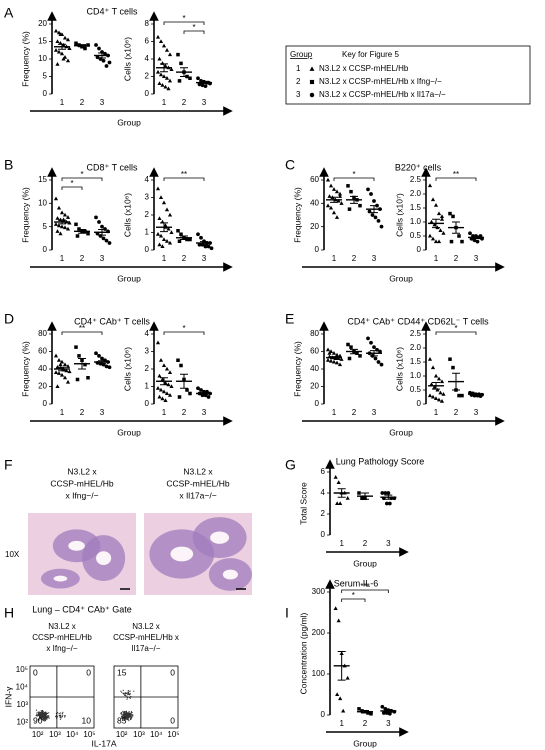 This screenshot has height=750, width=545. I want to click on y-axis-label: Cells (x10⁶), so click(127, 59).